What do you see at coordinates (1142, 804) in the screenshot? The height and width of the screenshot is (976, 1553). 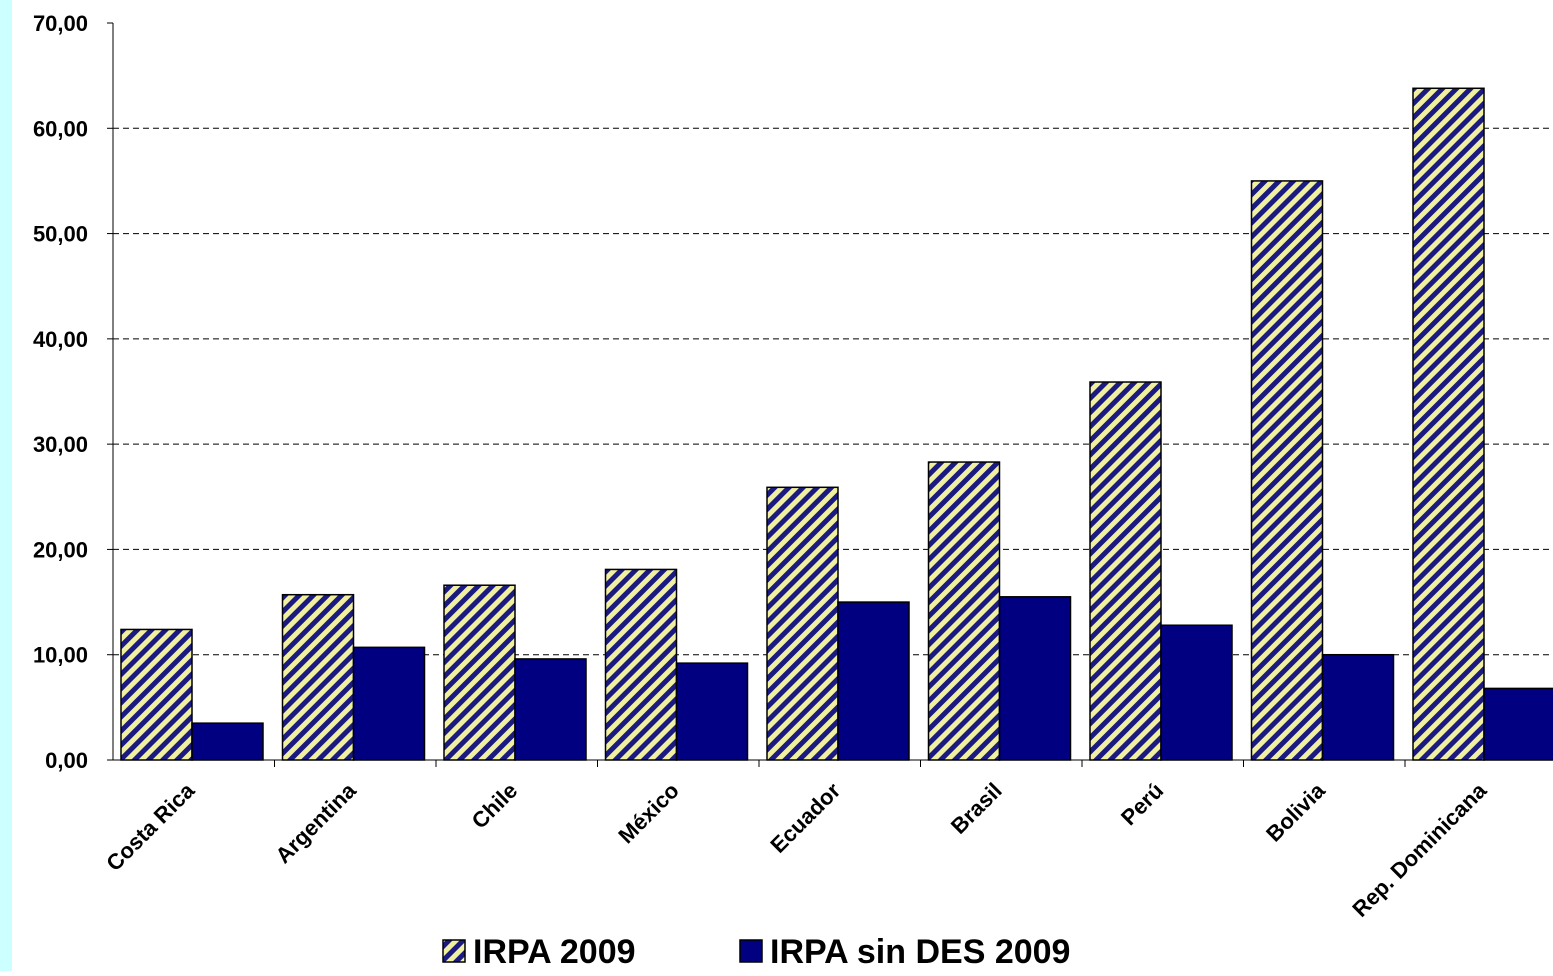 I see `x-category-label: Perú` at bounding box center [1142, 804].